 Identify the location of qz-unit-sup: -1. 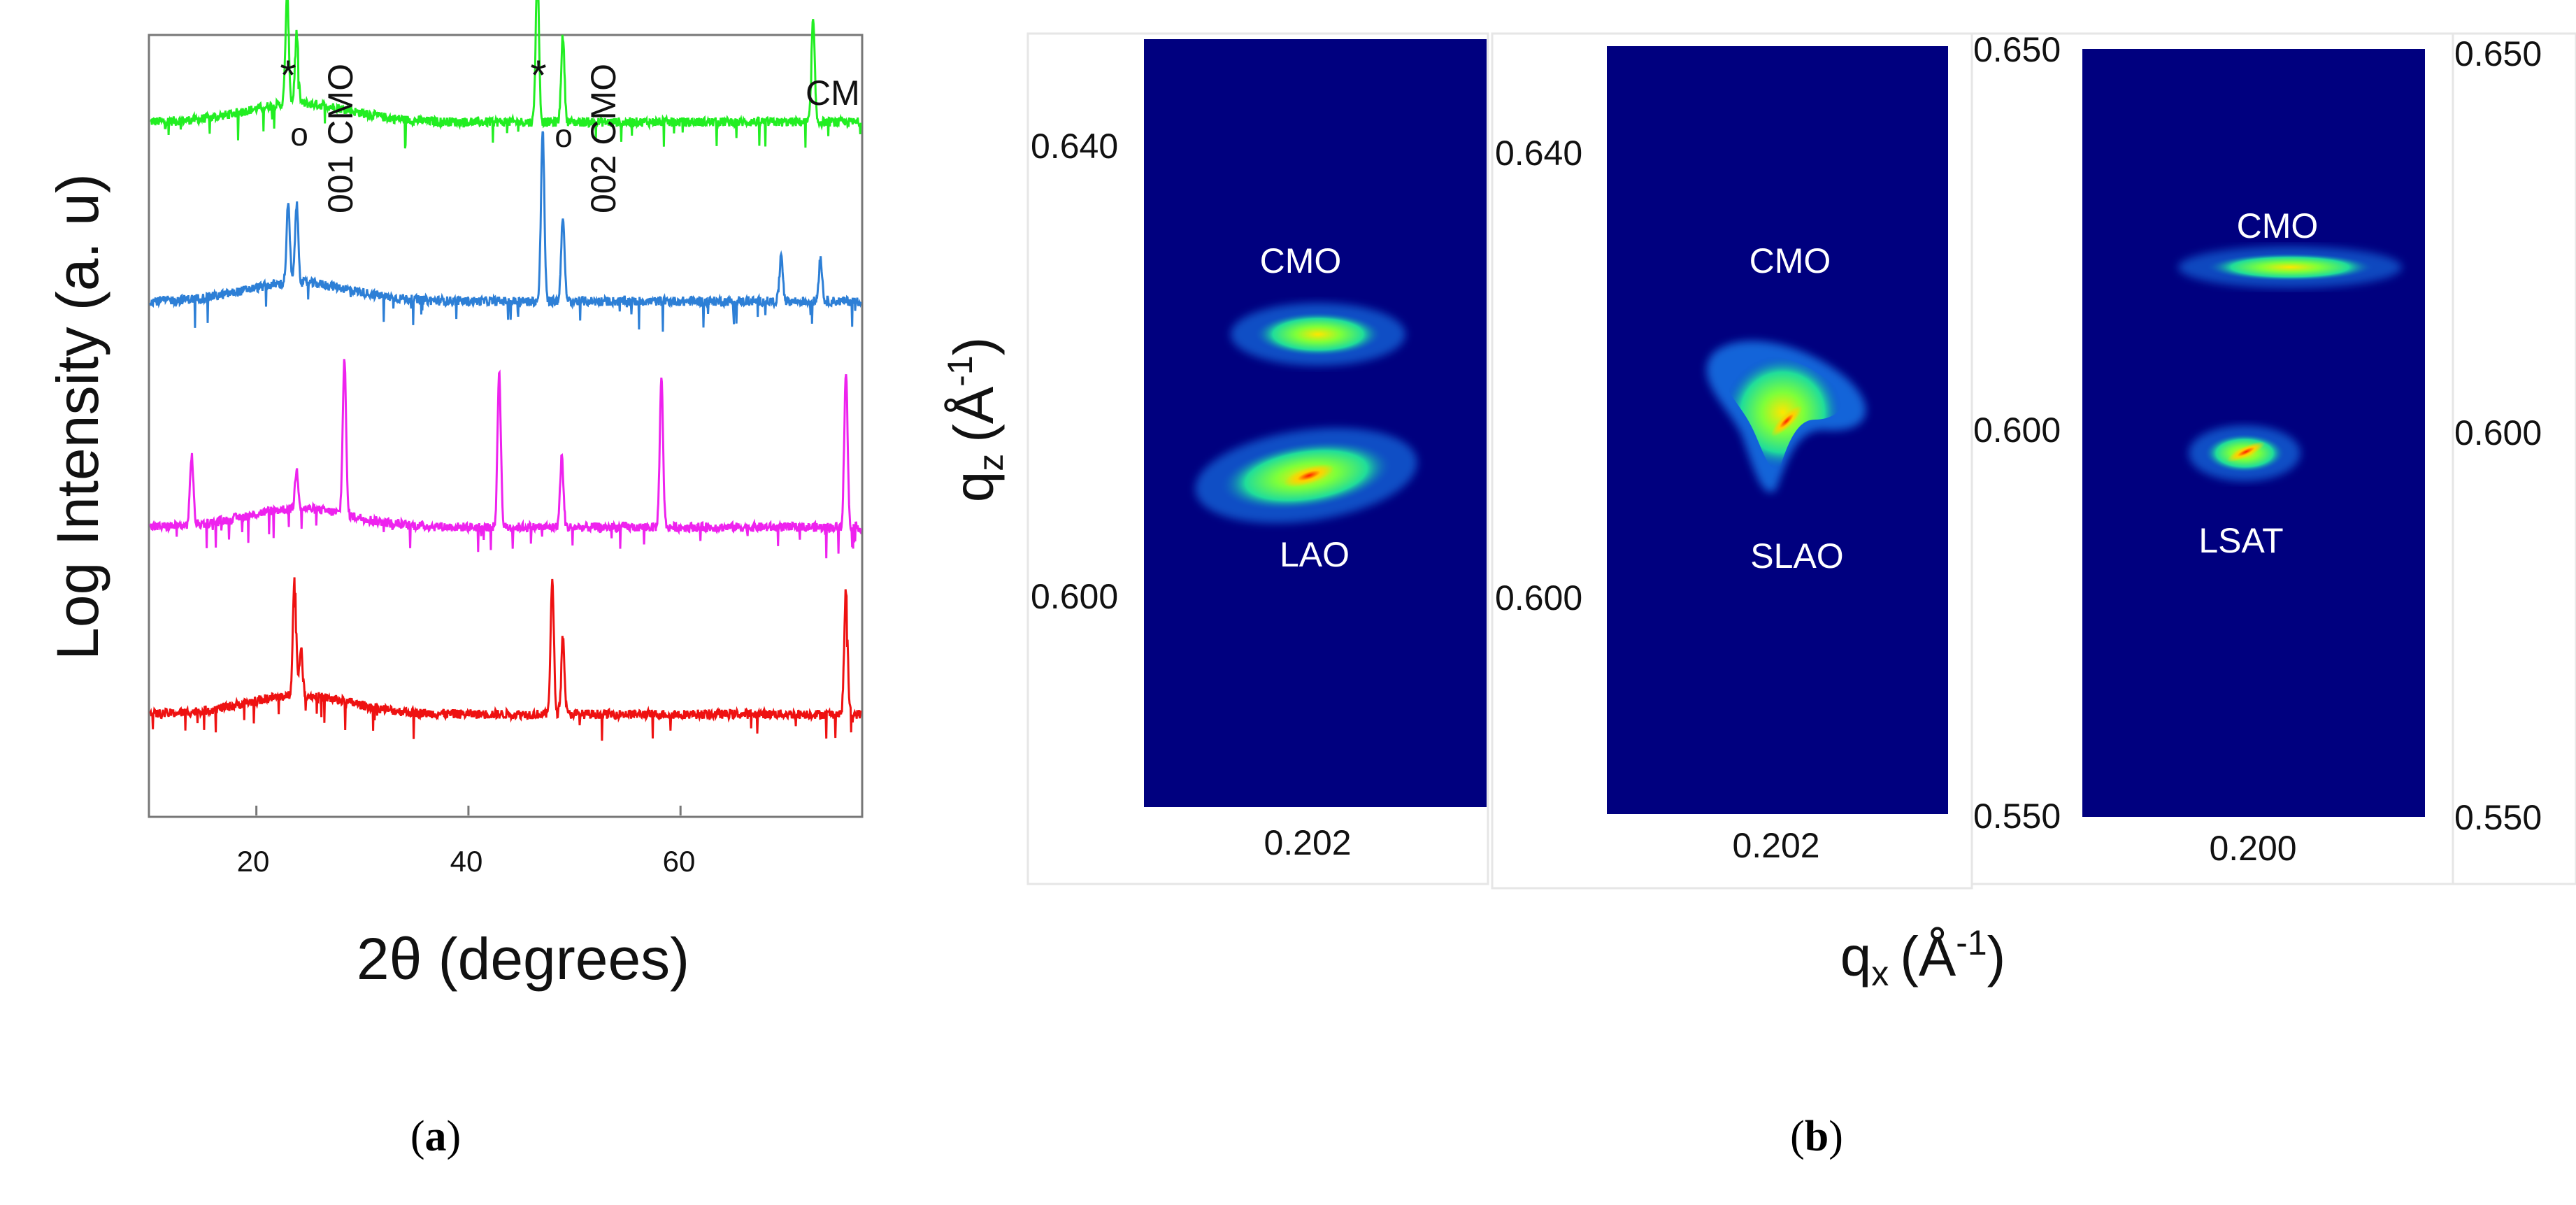
(960, 370).